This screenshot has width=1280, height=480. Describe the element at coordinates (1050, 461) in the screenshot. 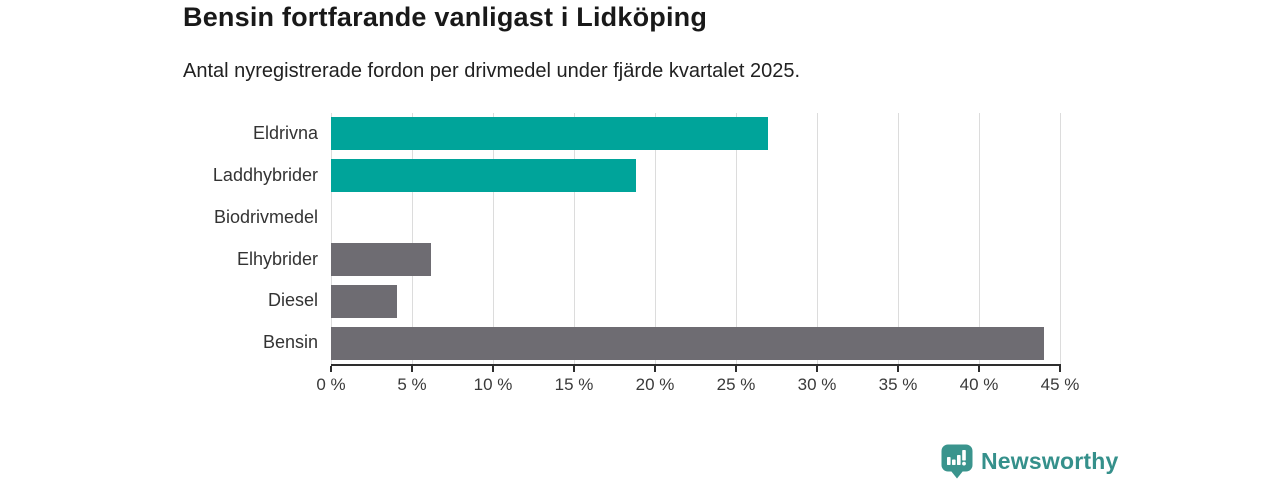

I see `newsworthy-wordmark: Newsworthy` at that location.